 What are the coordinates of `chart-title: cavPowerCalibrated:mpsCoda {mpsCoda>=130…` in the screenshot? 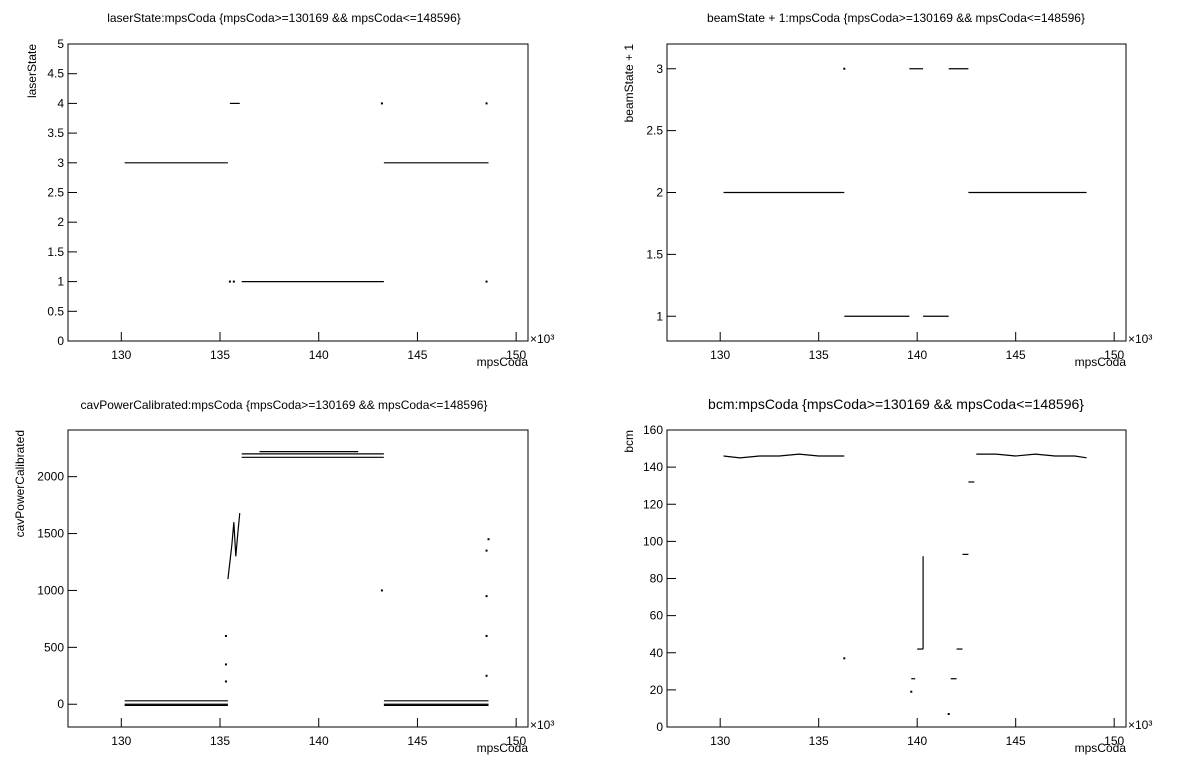 It's located at (284, 405).